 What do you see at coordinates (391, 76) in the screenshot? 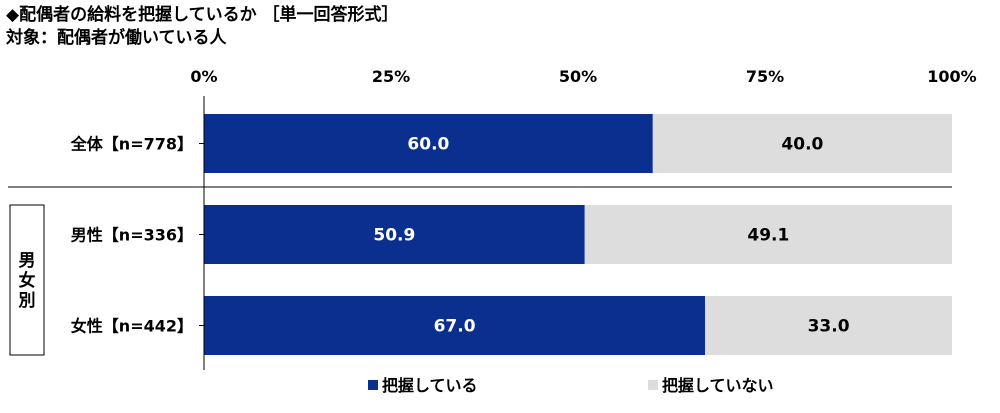
I see `x-tick-label: 25%` at bounding box center [391, 76].